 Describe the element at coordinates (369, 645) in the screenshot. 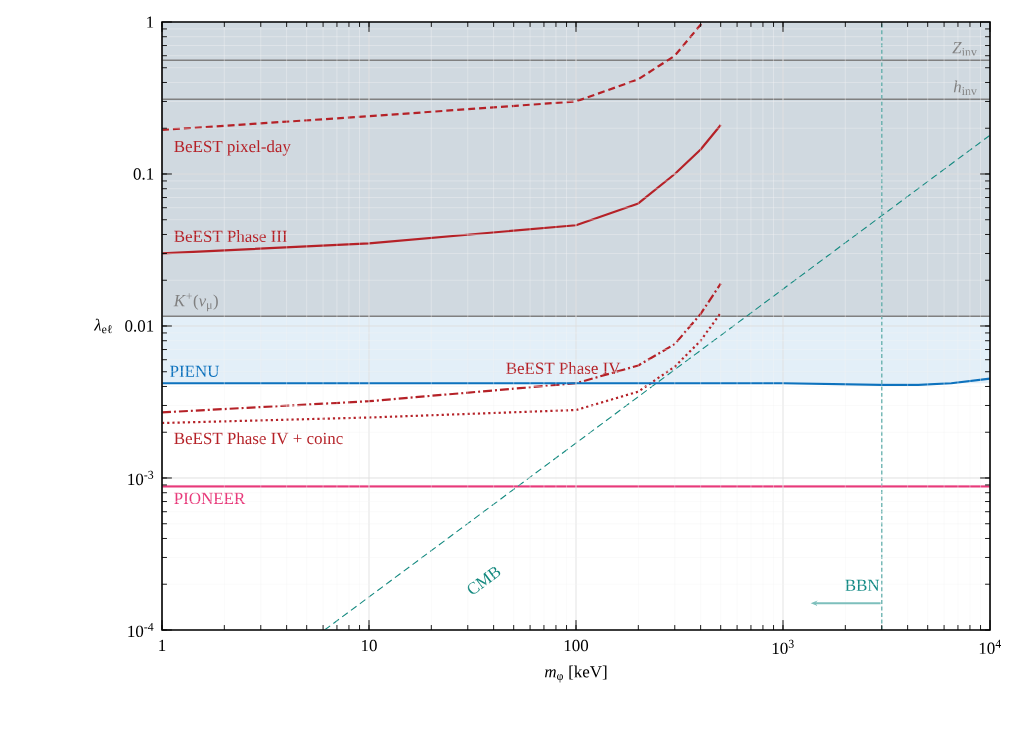

I see `x-tick-label: 10` at that location.